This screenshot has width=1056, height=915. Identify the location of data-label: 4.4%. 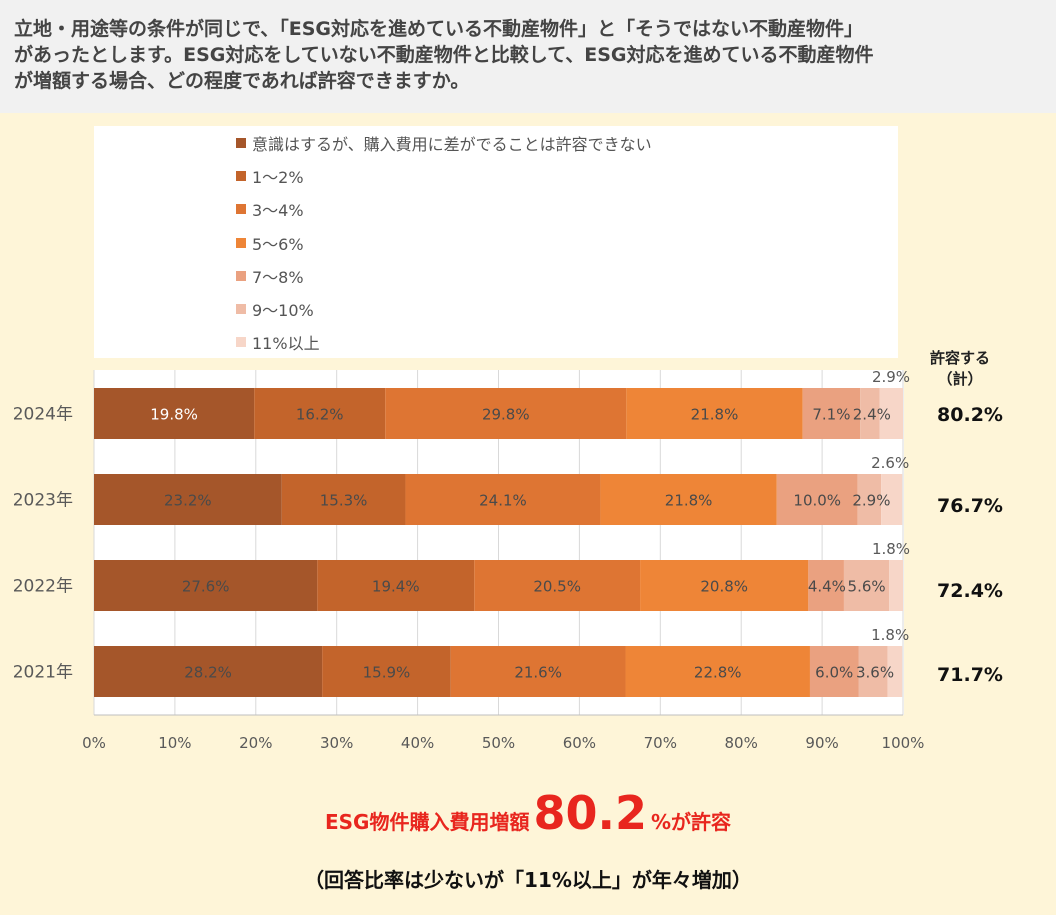
(827, 587).